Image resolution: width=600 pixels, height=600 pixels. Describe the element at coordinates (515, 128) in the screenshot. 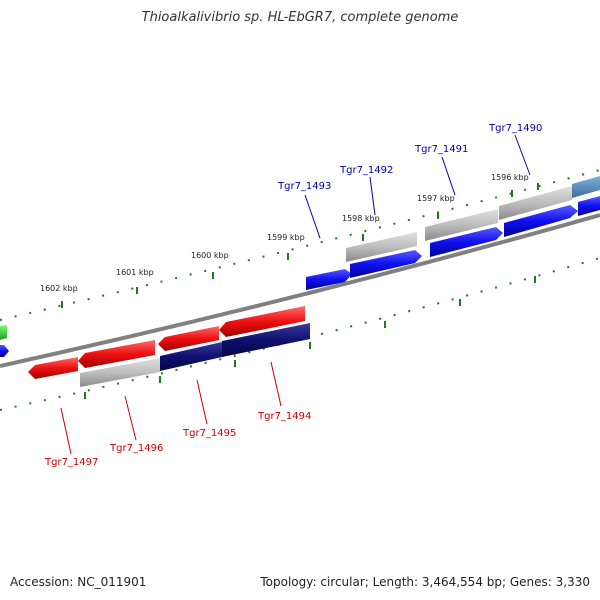

I see `gene-label-forward: Tgr7_1490` at that location.